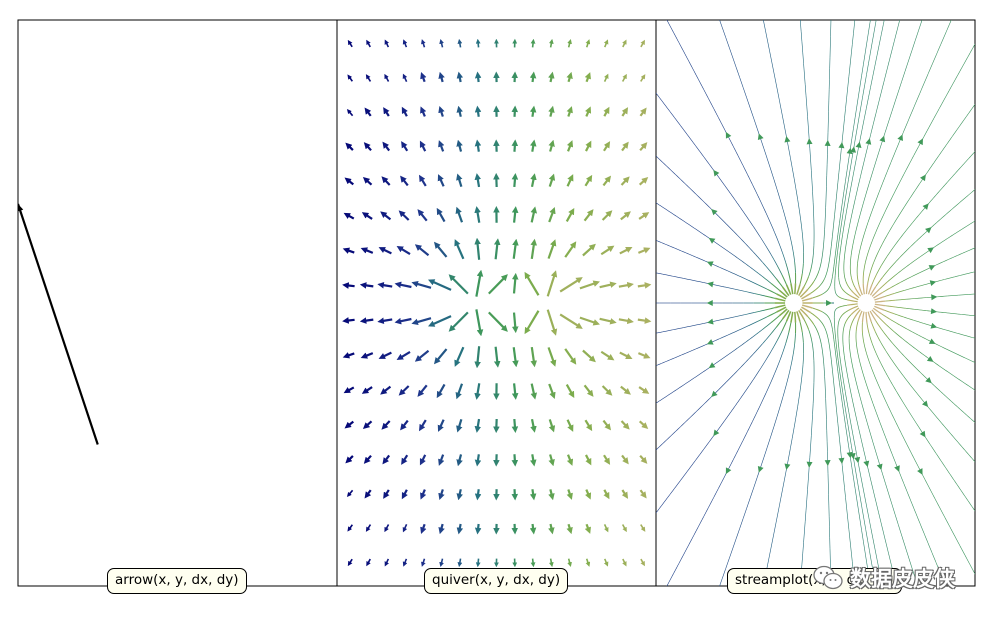 The width and height of the screenshot is (1005, 622). What do you see at coordinates (58, 324) in the screenshot?
I see `arrow-shaft` at bounding box center [58, 324].